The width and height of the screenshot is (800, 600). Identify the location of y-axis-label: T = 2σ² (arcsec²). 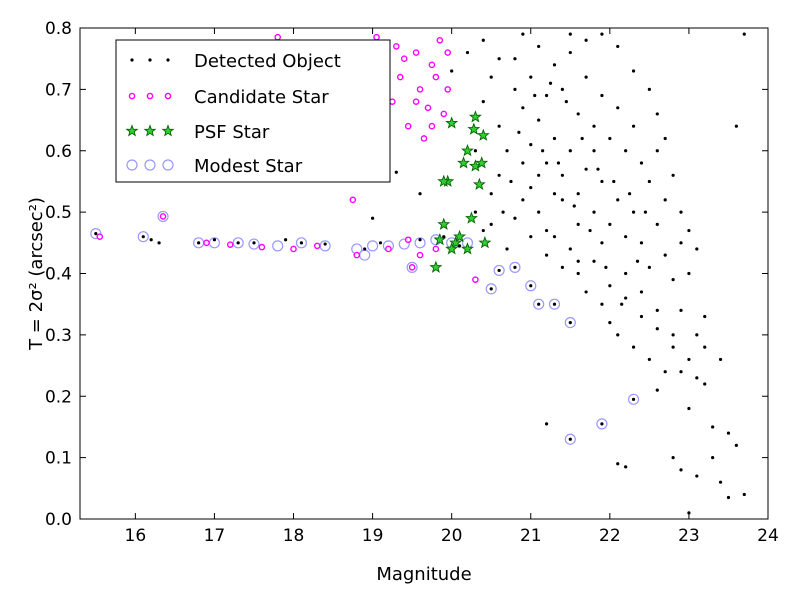
(36, 274).